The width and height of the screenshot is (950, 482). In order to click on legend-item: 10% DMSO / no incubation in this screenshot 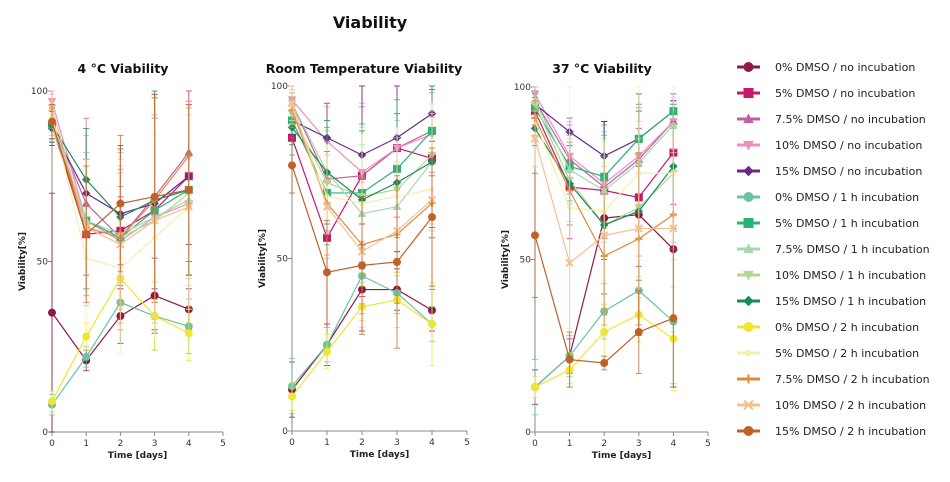, I will do `click(829, 145)`.